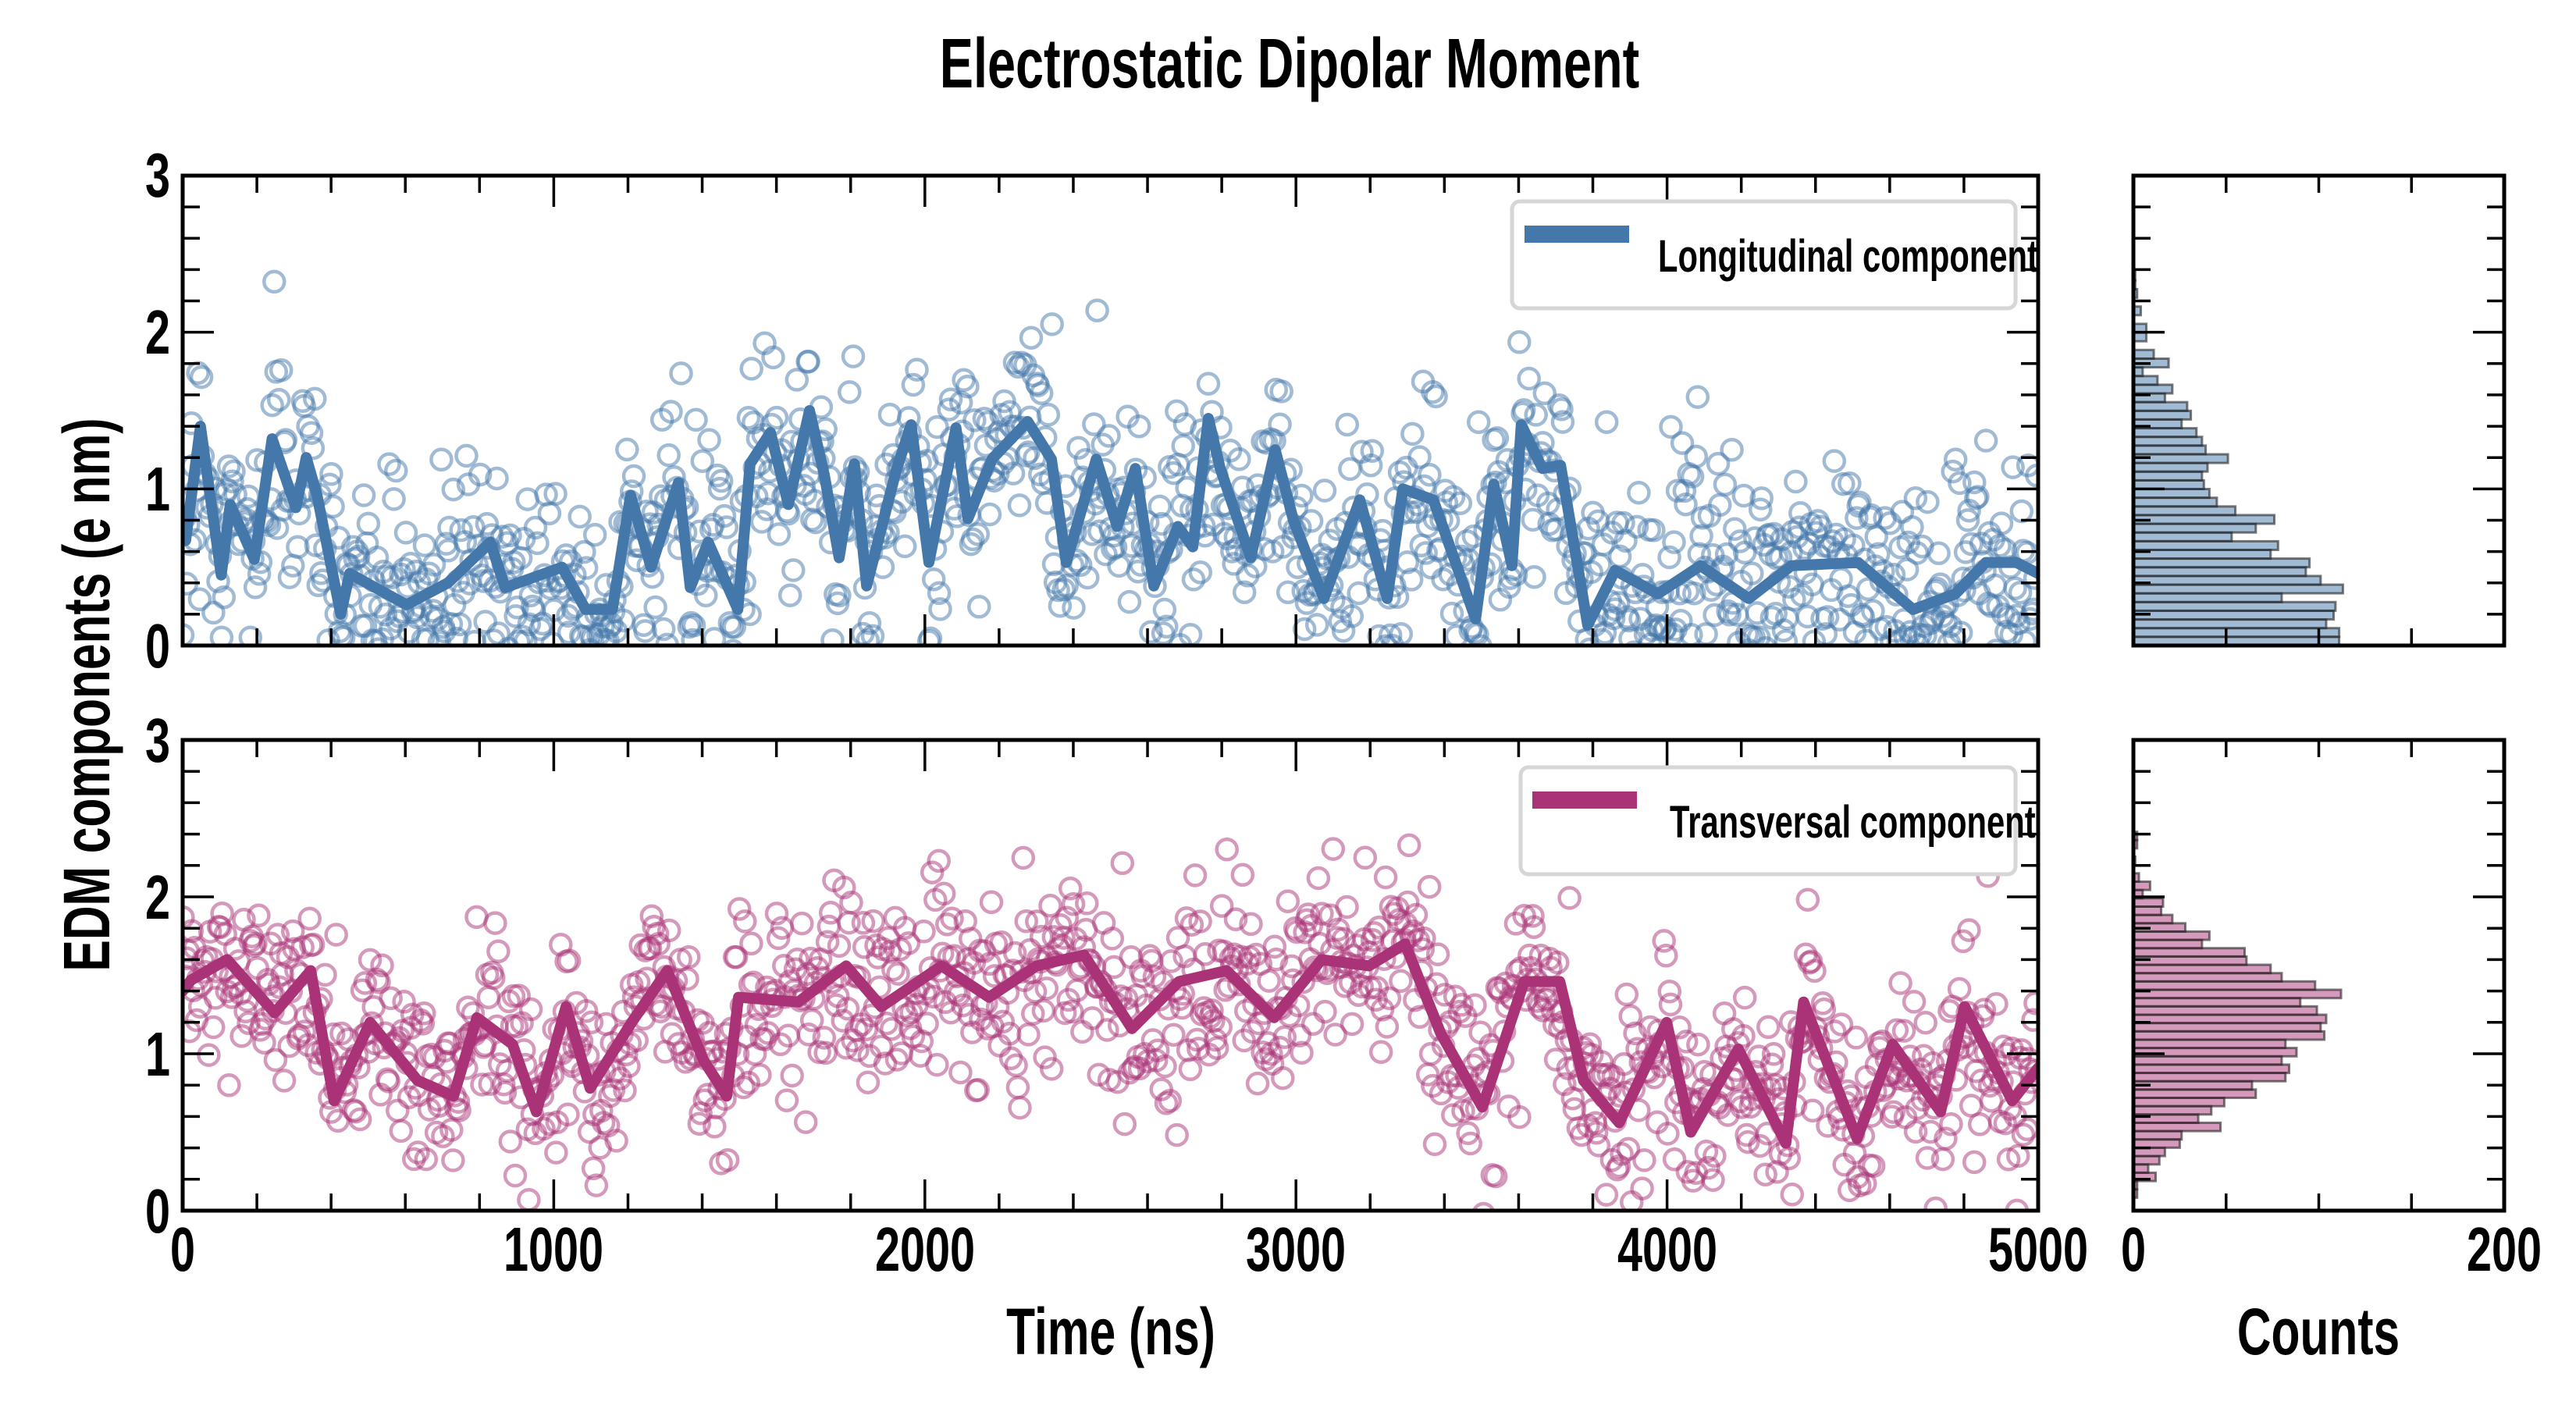 The height and width of the screenshot is (1405, 2576). I want to click on x-tick-label: 1000, so click(553, 1250).